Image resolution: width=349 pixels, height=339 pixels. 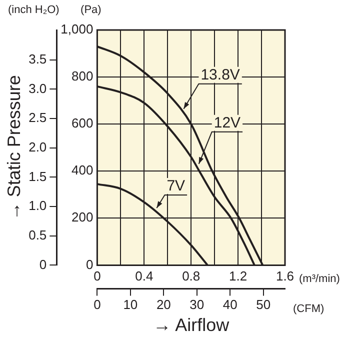 I want to click on x-axis-title: → Airflow, so click(x=191, y=325).